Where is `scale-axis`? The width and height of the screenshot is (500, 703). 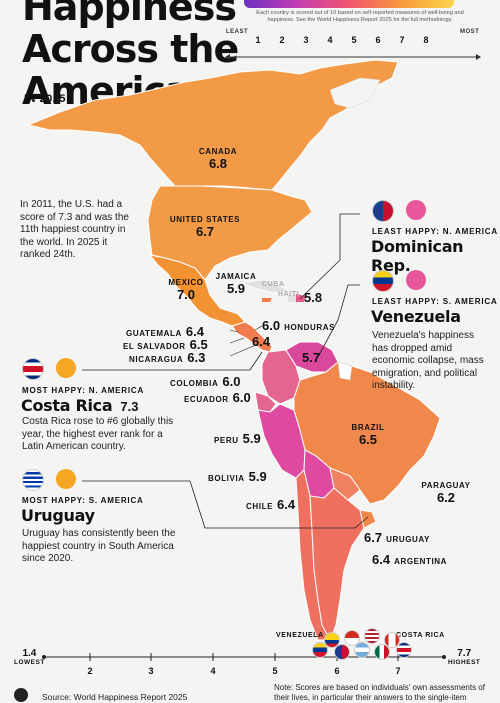 scale-axis is located at coordinates (353, 57).